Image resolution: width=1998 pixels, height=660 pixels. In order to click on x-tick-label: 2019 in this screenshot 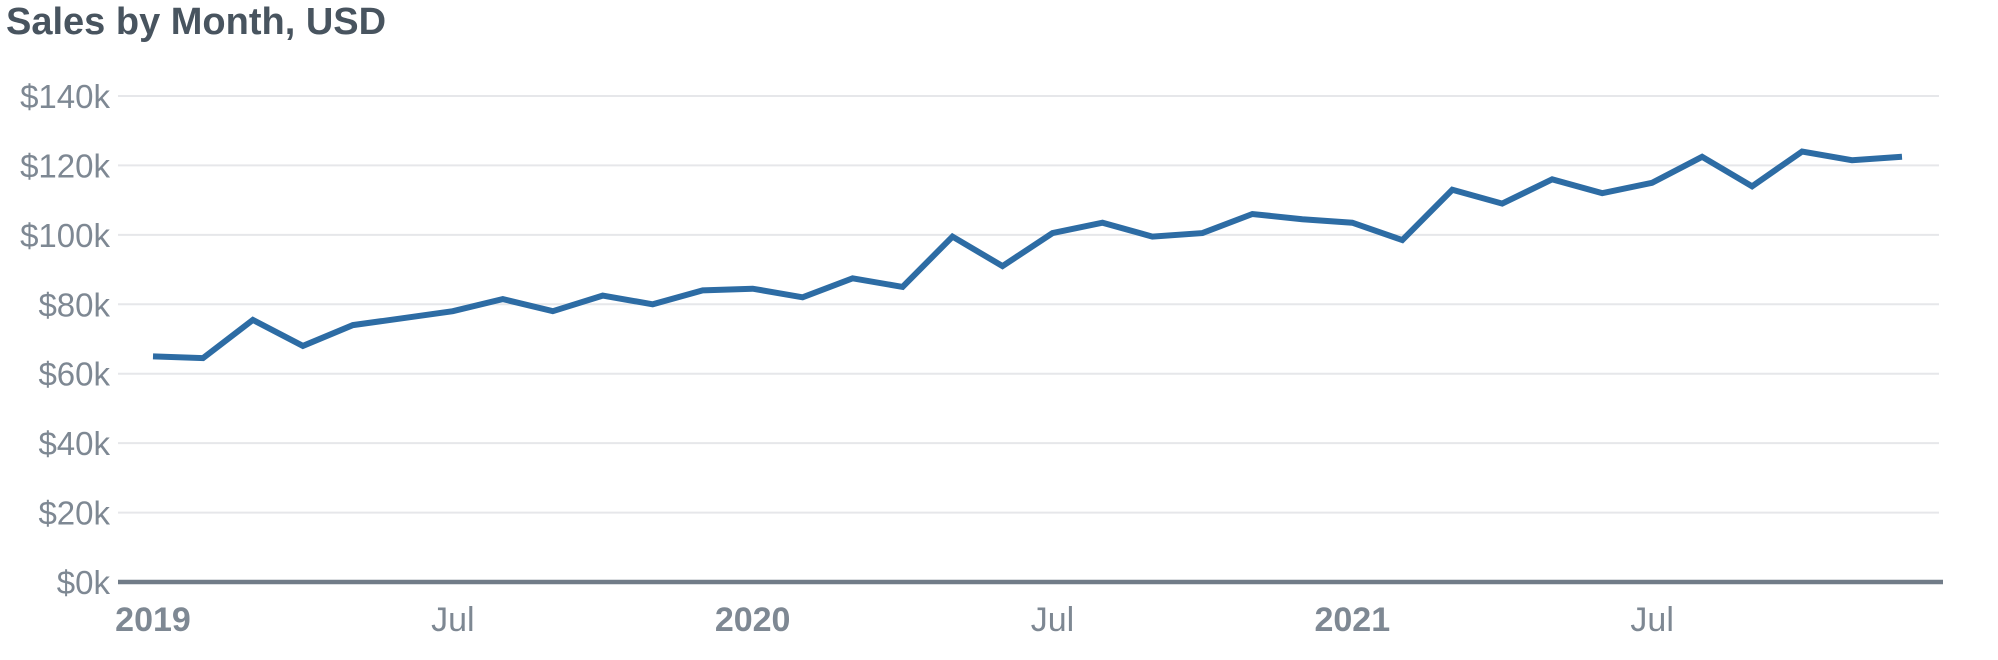, I will do `click(153, 620)`.